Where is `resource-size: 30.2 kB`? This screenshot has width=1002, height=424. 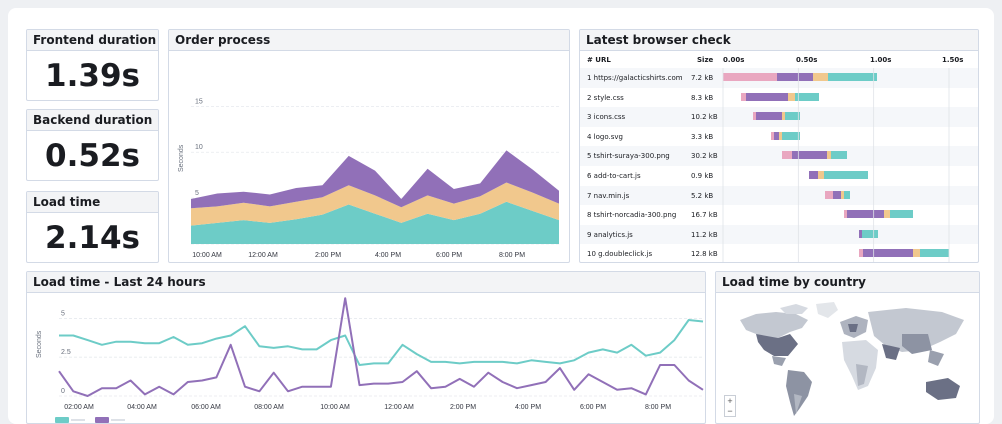
resource-size: 30.2 kB is located at coordinates (704, 156).